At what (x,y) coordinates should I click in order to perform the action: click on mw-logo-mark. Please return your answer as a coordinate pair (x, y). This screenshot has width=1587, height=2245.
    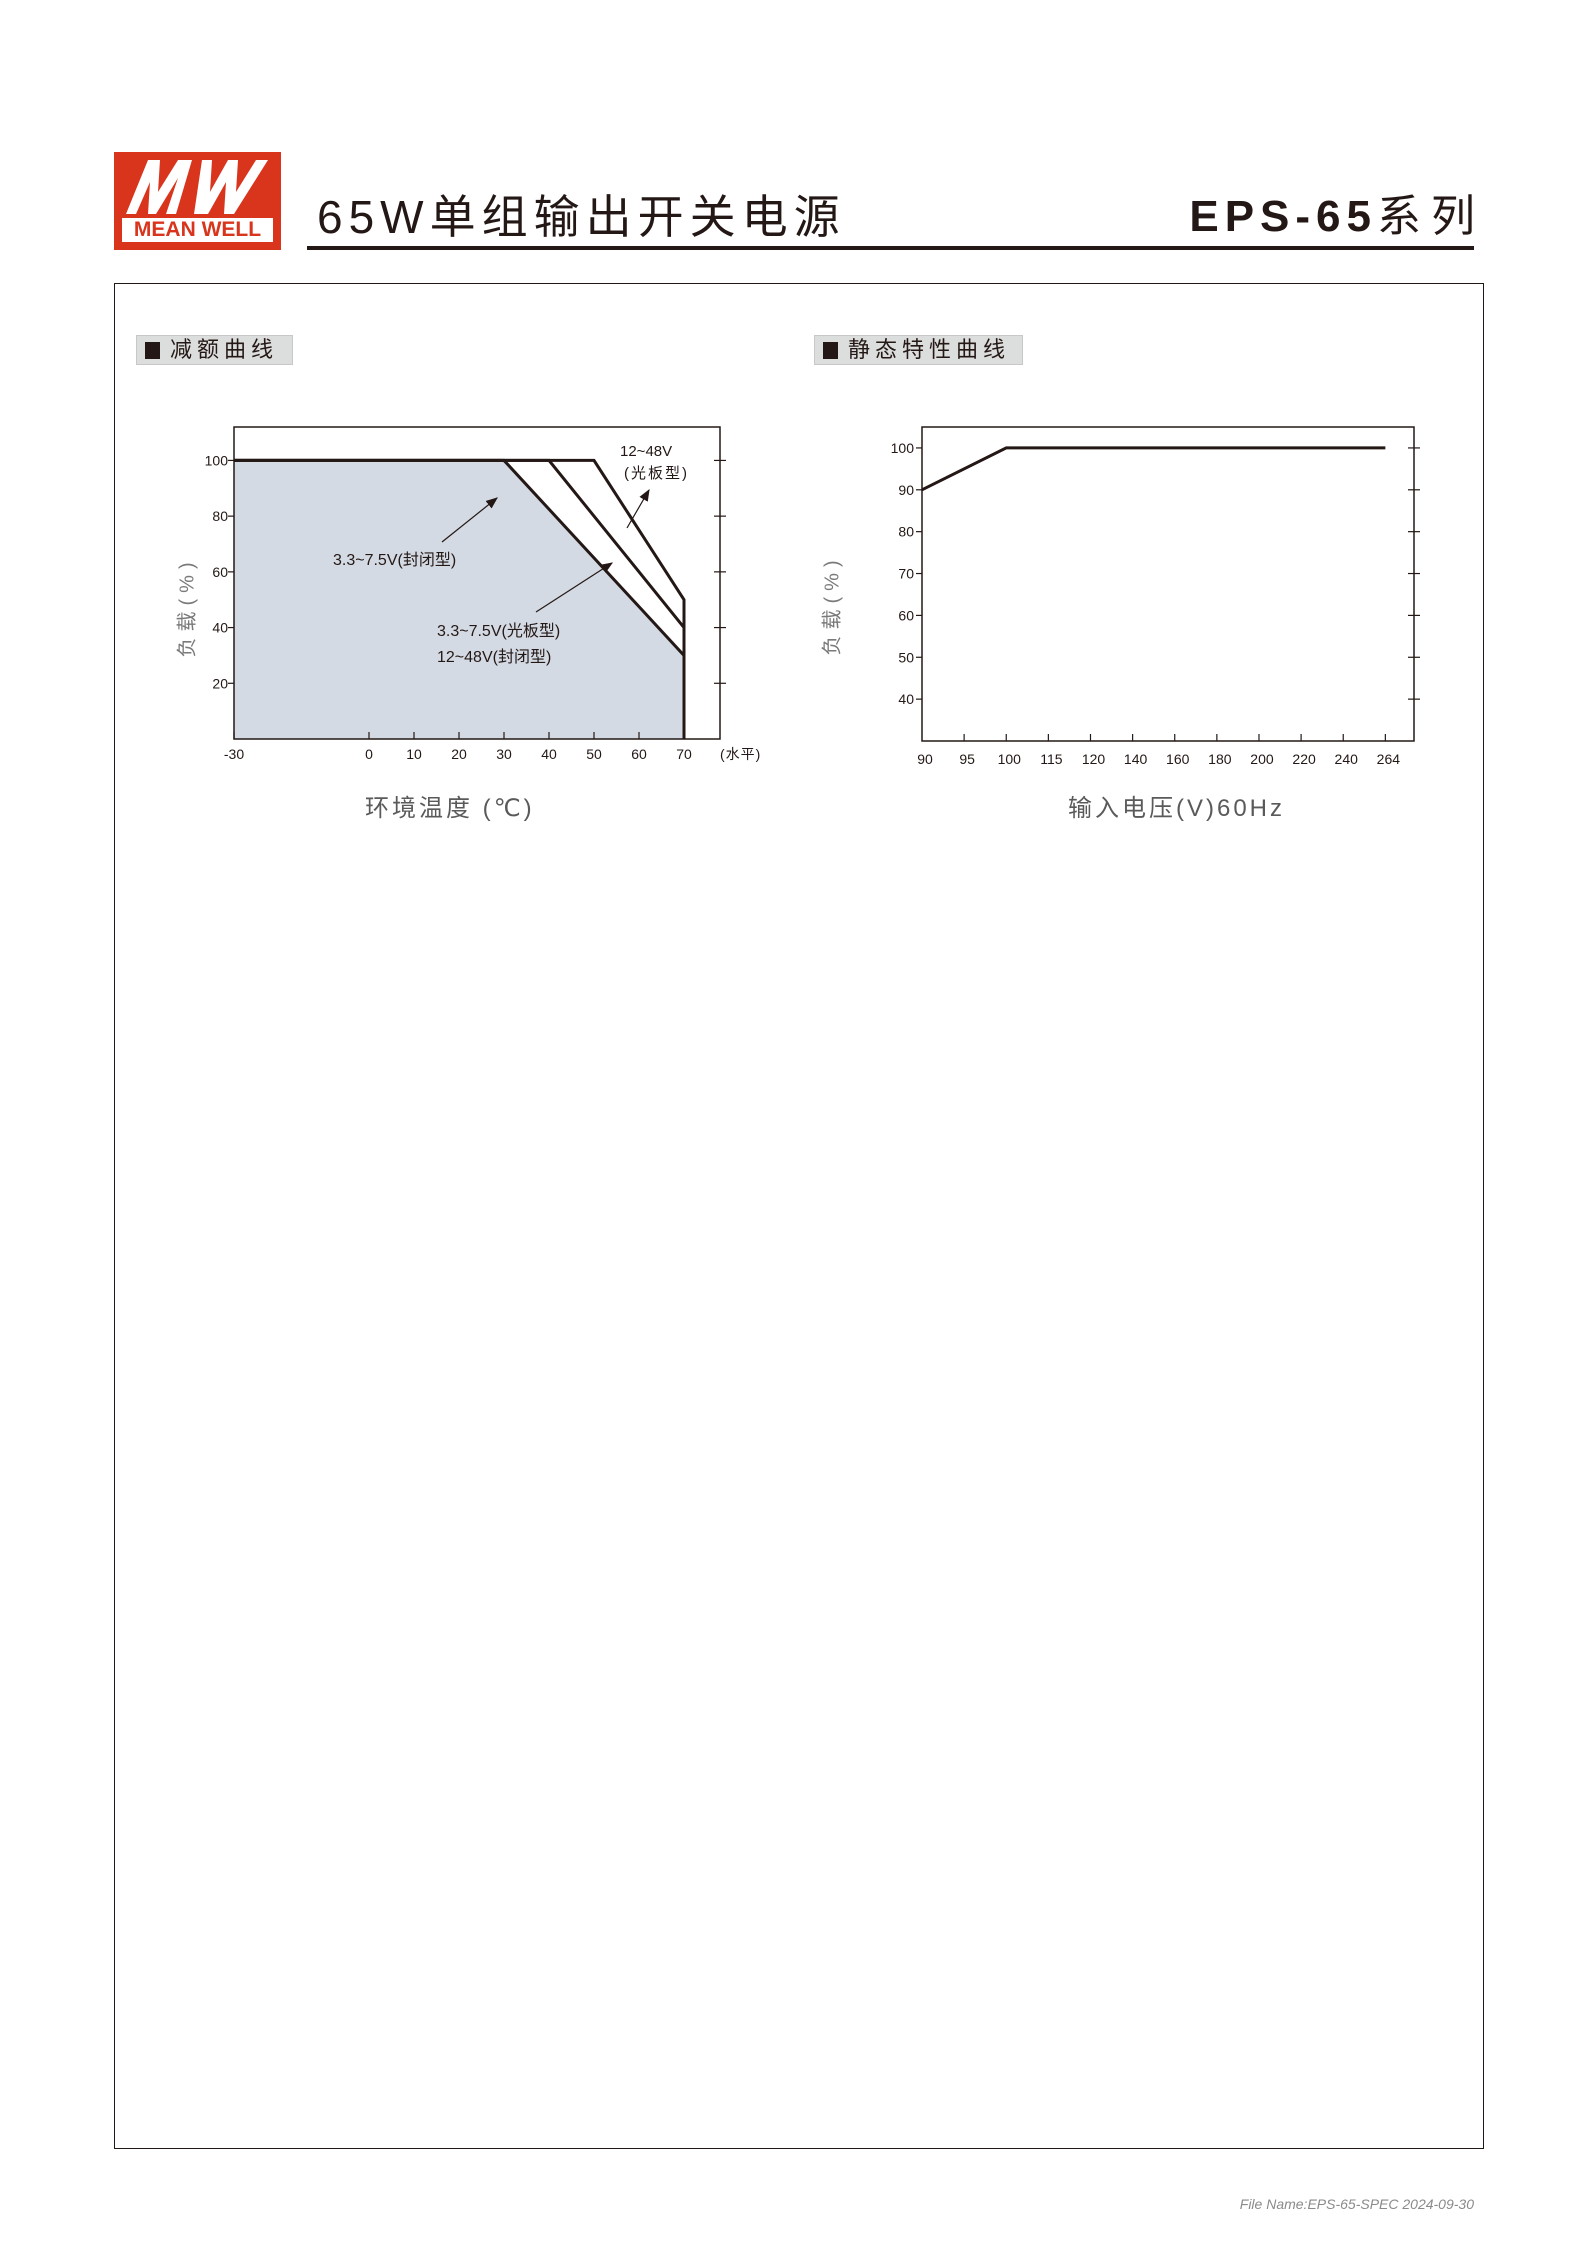
    Looking at the image, I should click on (197, 187).